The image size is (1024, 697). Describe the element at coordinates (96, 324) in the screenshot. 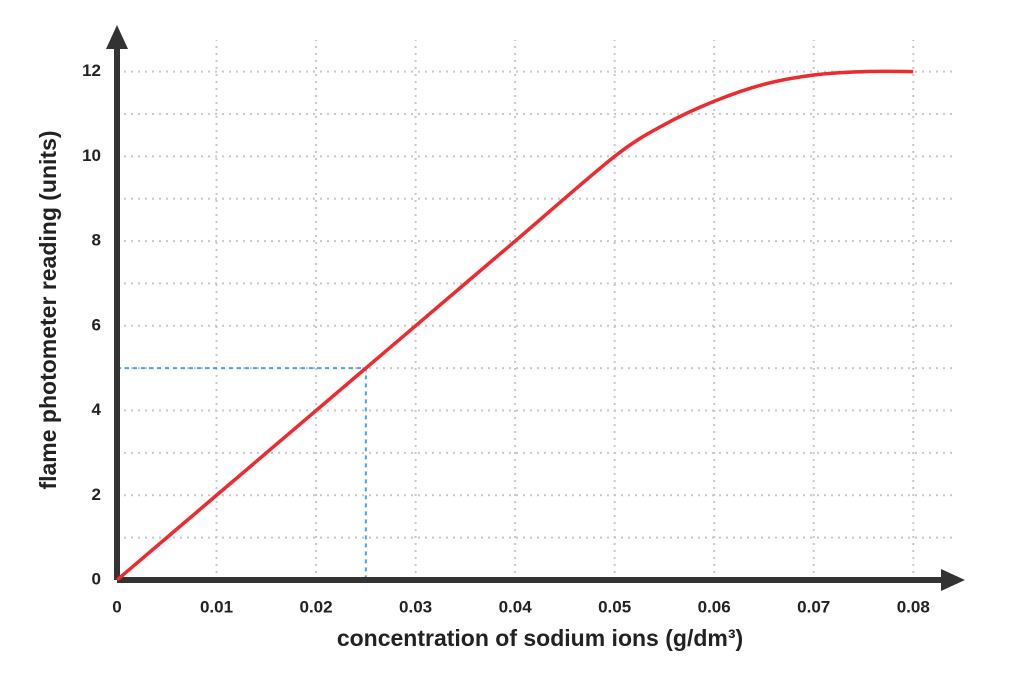

I see `y-tick-label: 6` at that location.